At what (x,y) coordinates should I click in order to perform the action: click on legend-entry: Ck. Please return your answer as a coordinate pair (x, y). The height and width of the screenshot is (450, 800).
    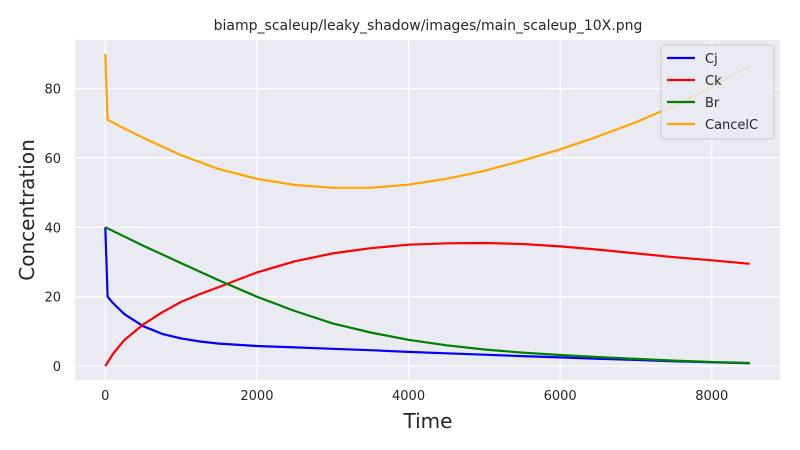
    Looking at the image, I should click on (713, 81).